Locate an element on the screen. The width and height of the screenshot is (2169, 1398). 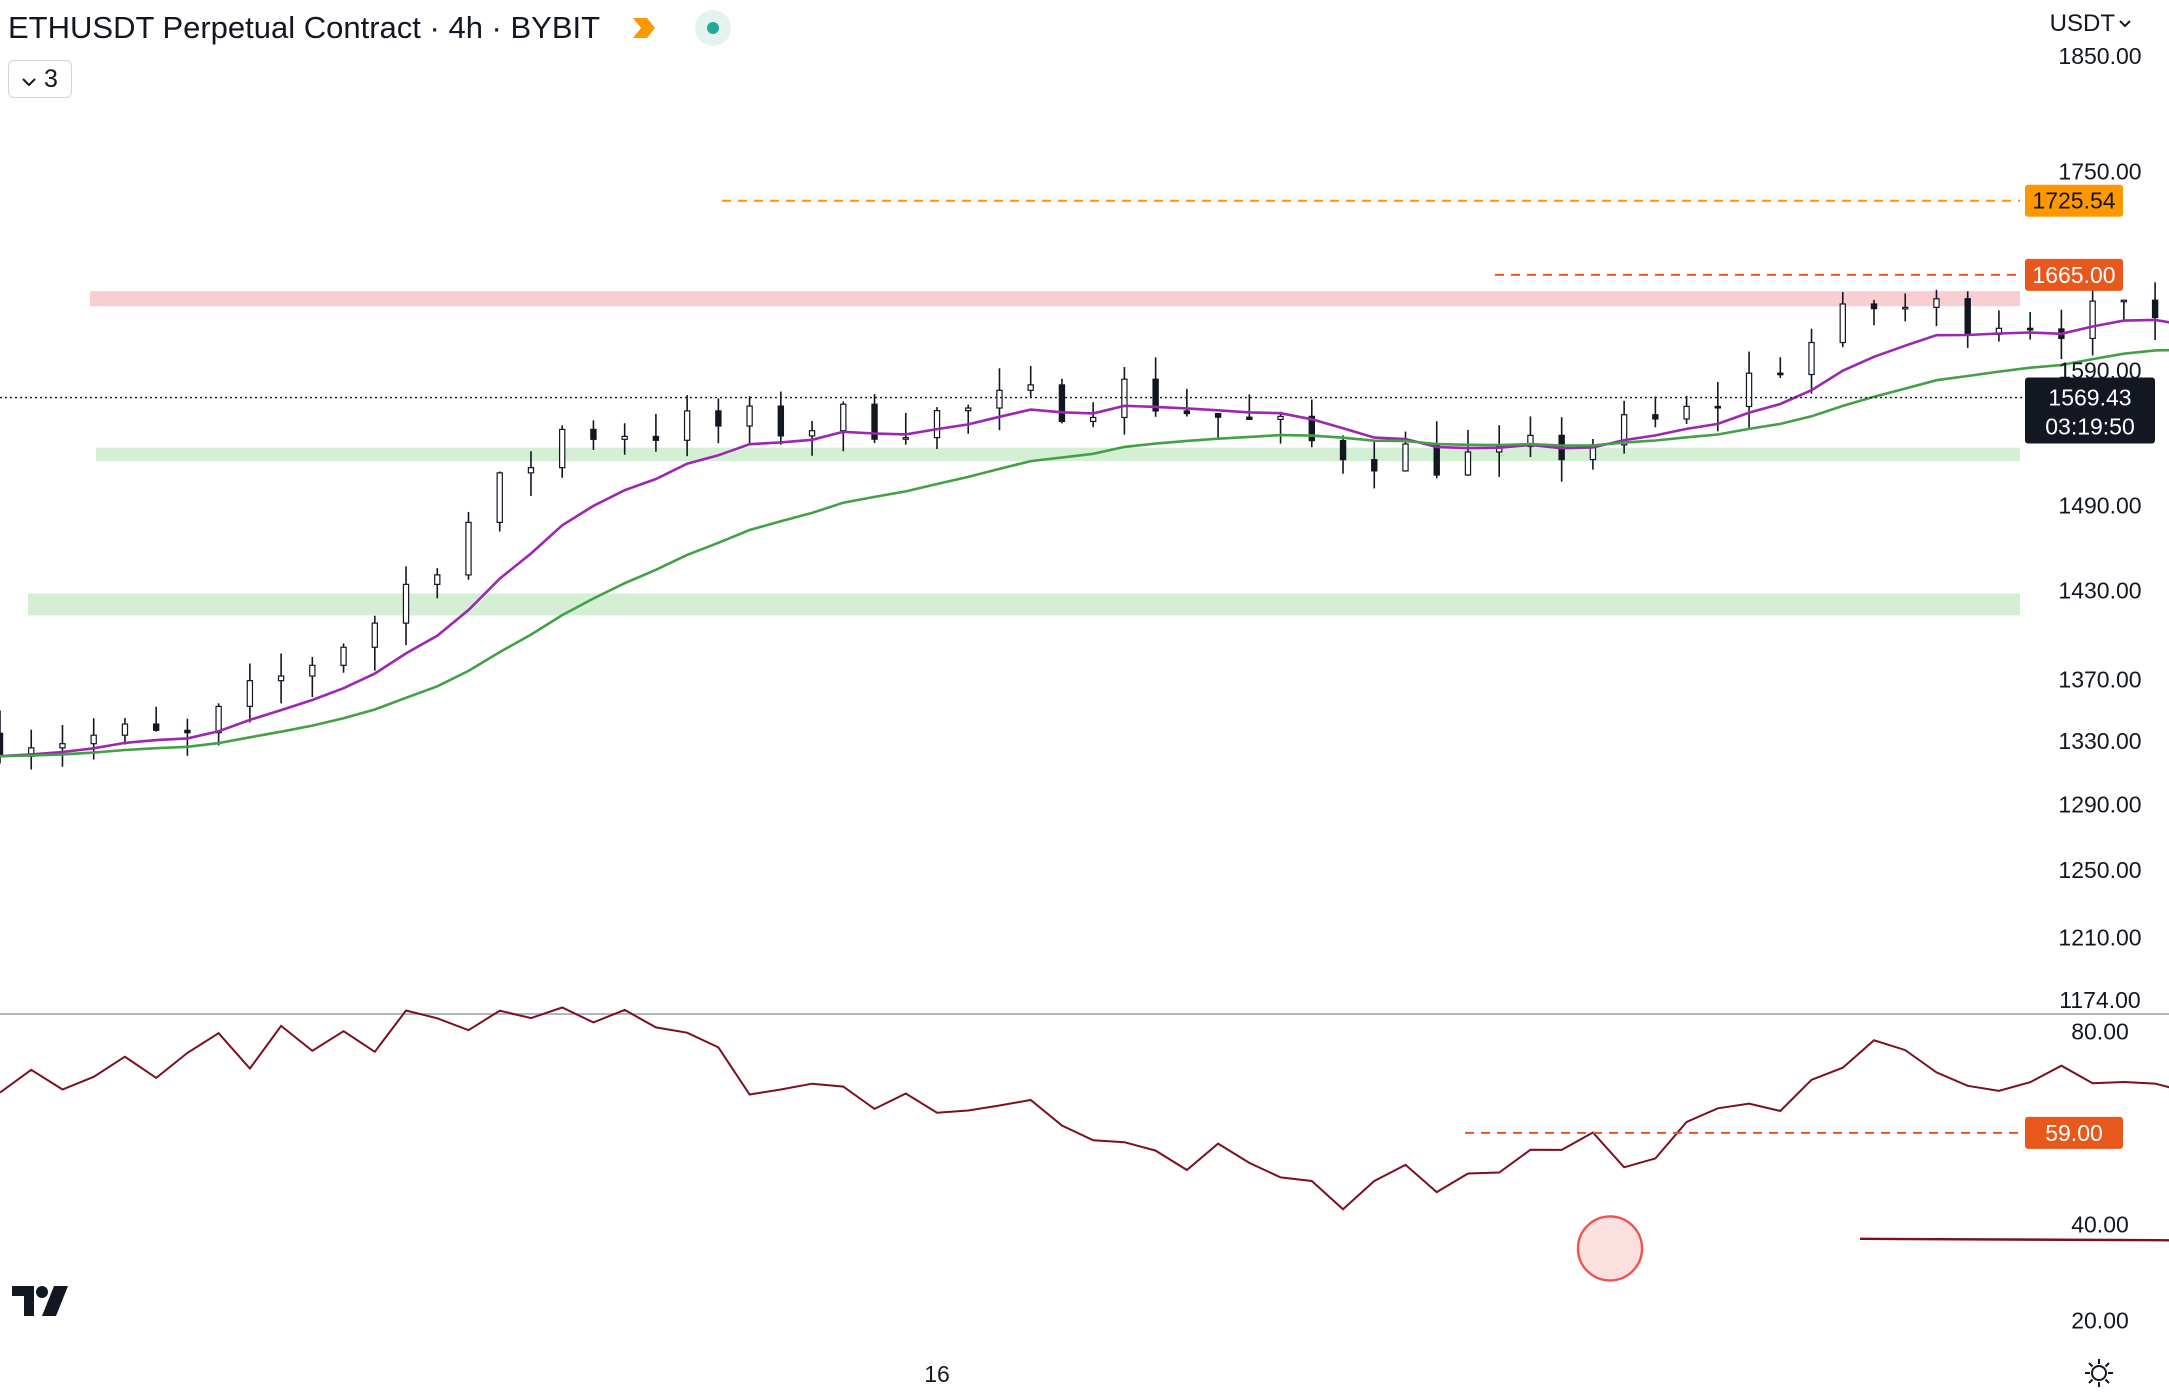
resistance-zone is located at coordinates (1055, 299).